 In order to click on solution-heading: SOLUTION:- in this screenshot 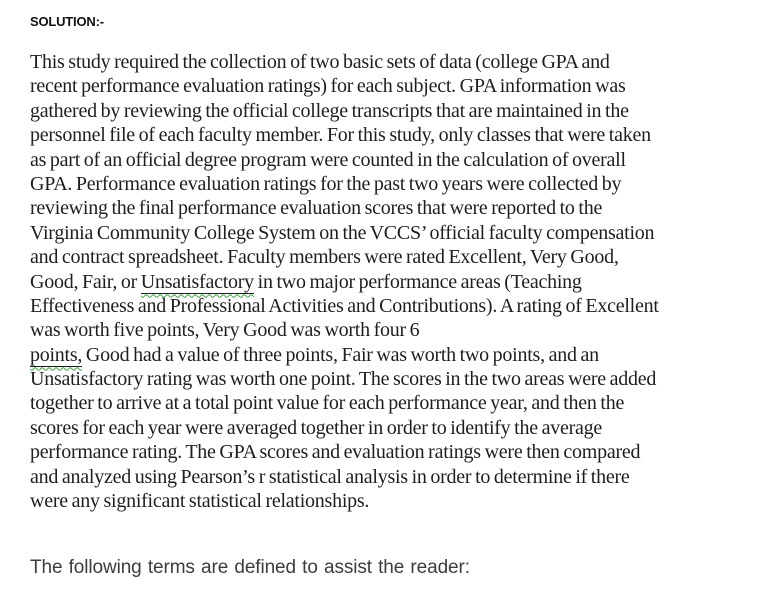, I will do `click(67, 21)`.